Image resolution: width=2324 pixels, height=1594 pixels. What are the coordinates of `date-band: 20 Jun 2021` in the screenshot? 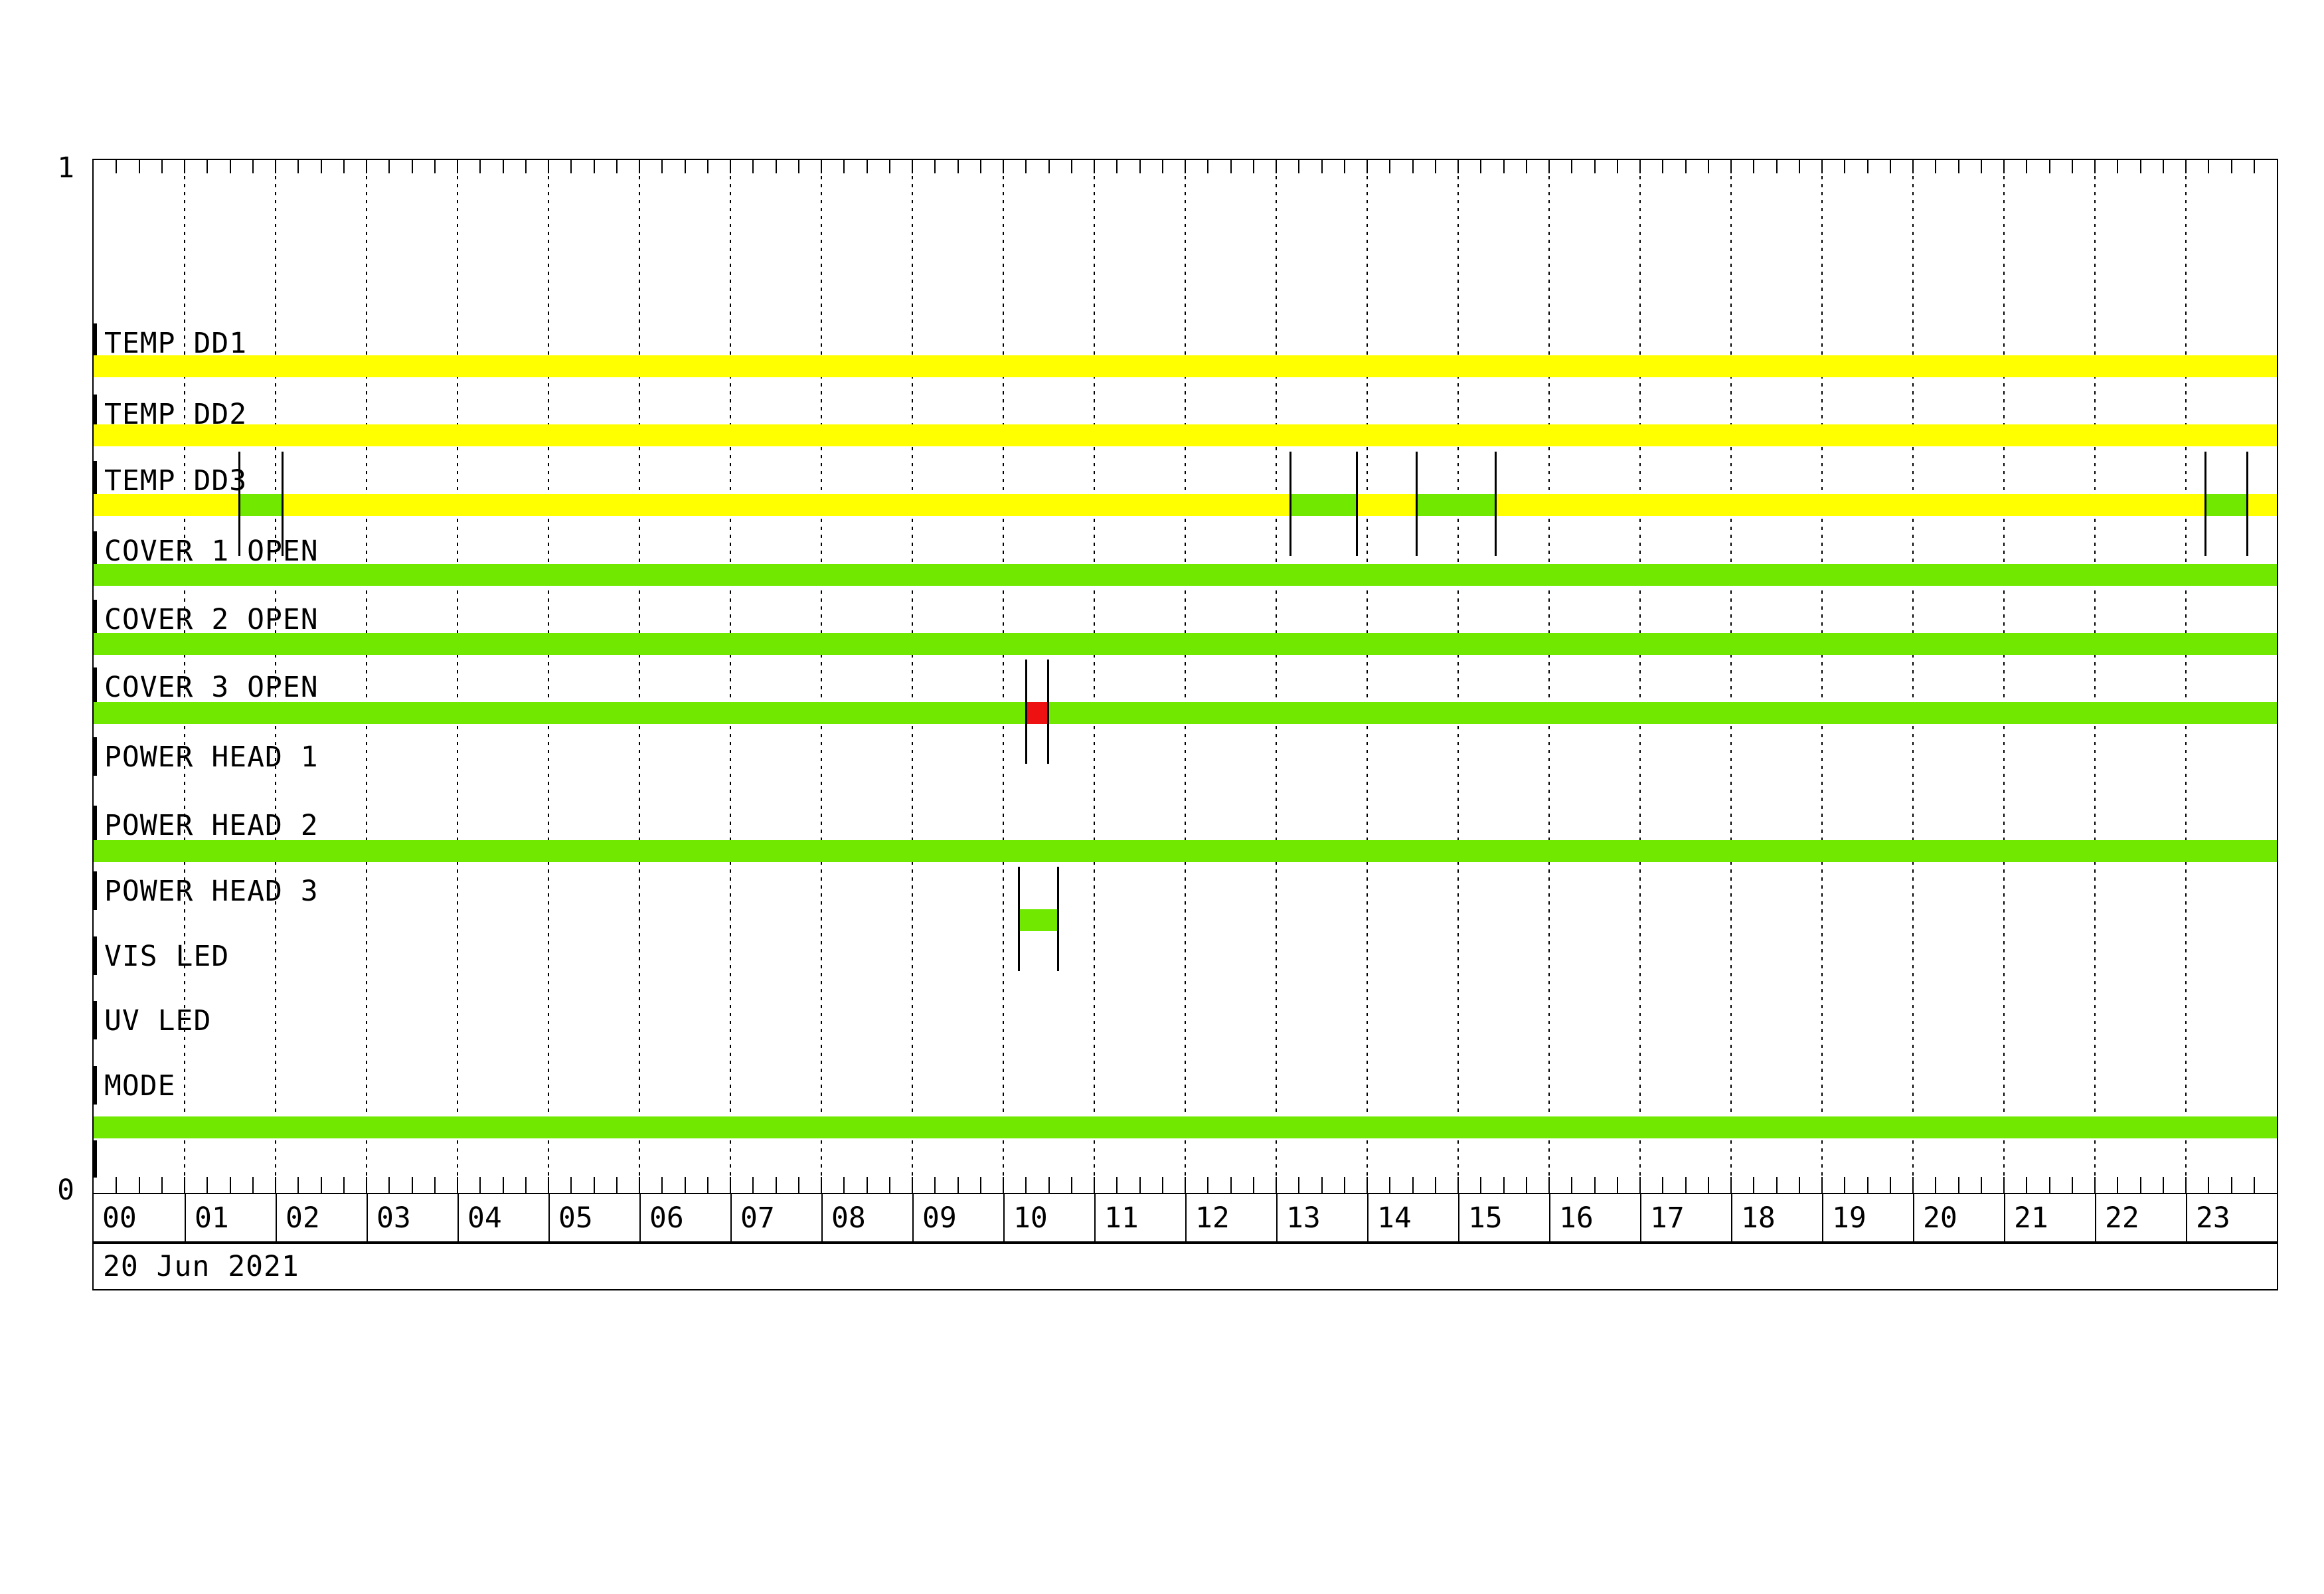 It's located at (1185, 1266).